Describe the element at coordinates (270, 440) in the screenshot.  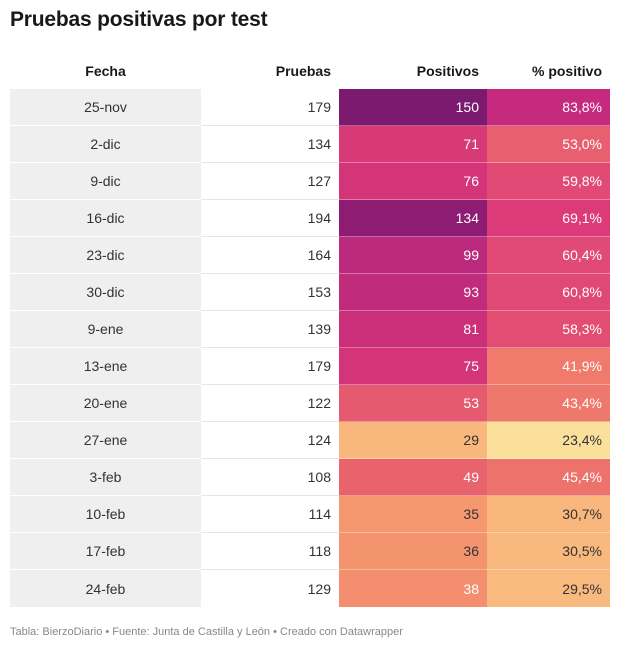
I see `cell-pruebas: 124` at that location.